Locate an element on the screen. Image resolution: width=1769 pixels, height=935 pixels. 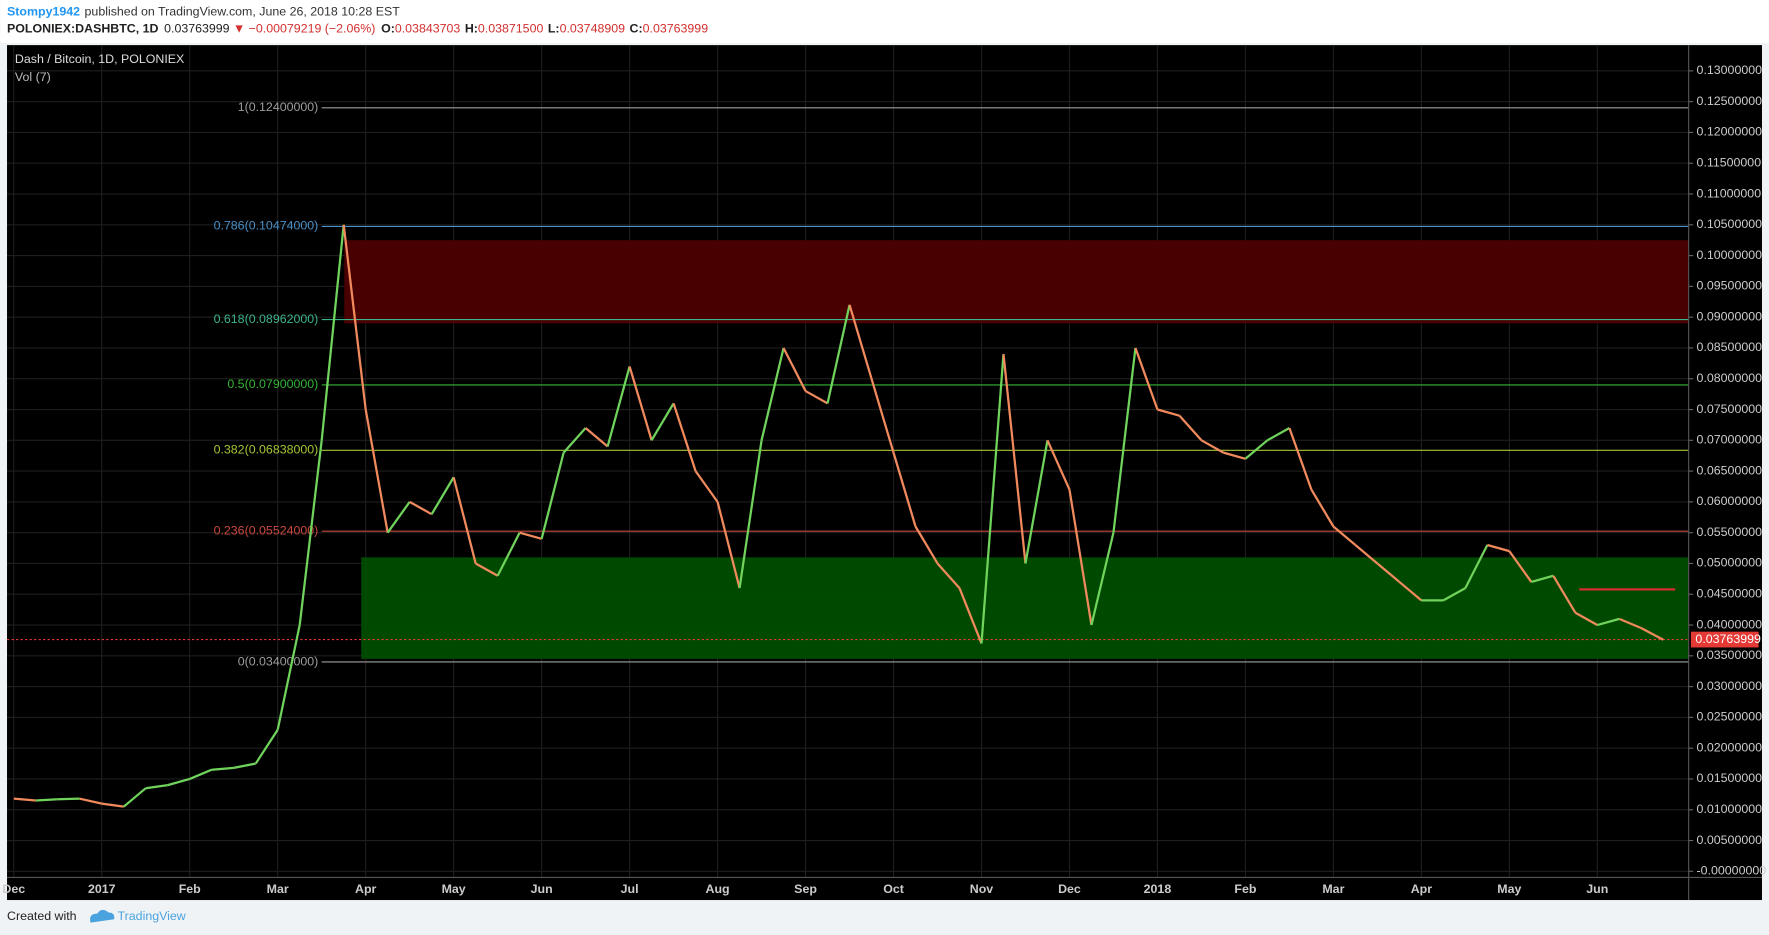
last: 0.03763999 is located at coordinates (197, 29).